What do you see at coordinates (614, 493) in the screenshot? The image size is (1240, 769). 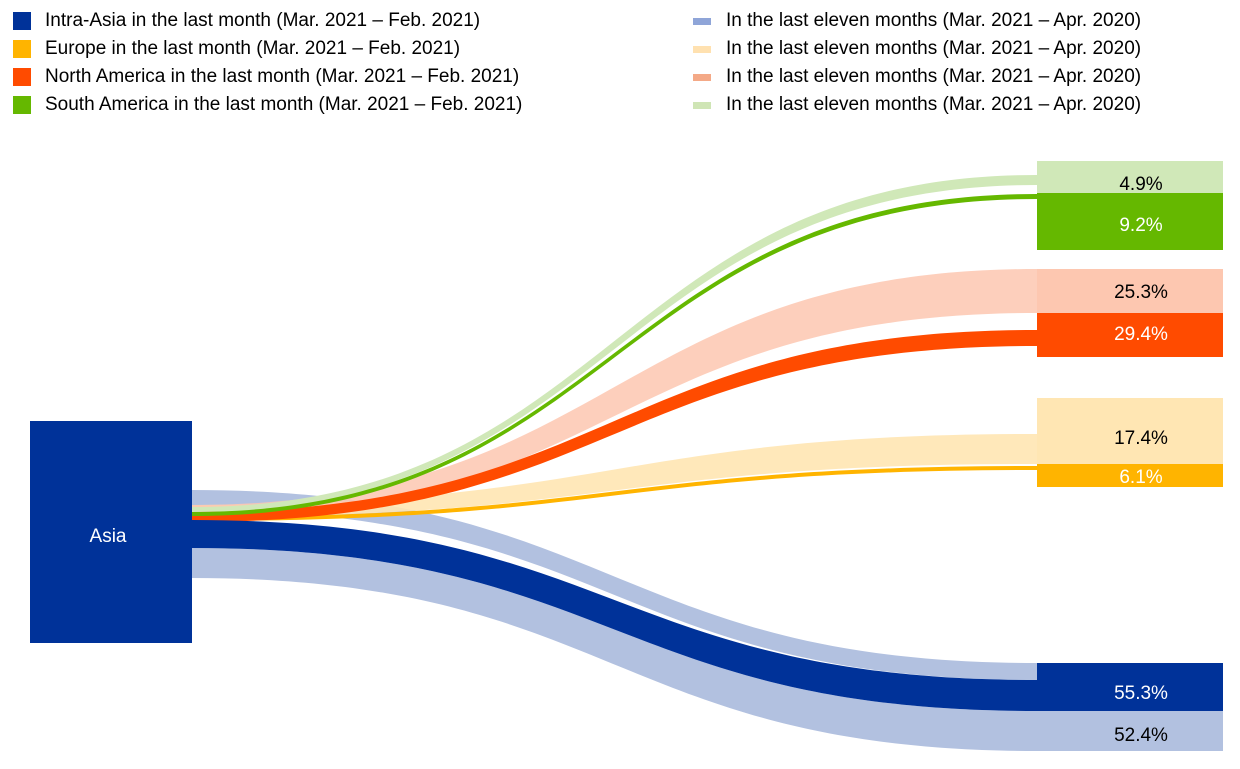 I see `flow-europe-last-month` at bounding box center [614, 493].